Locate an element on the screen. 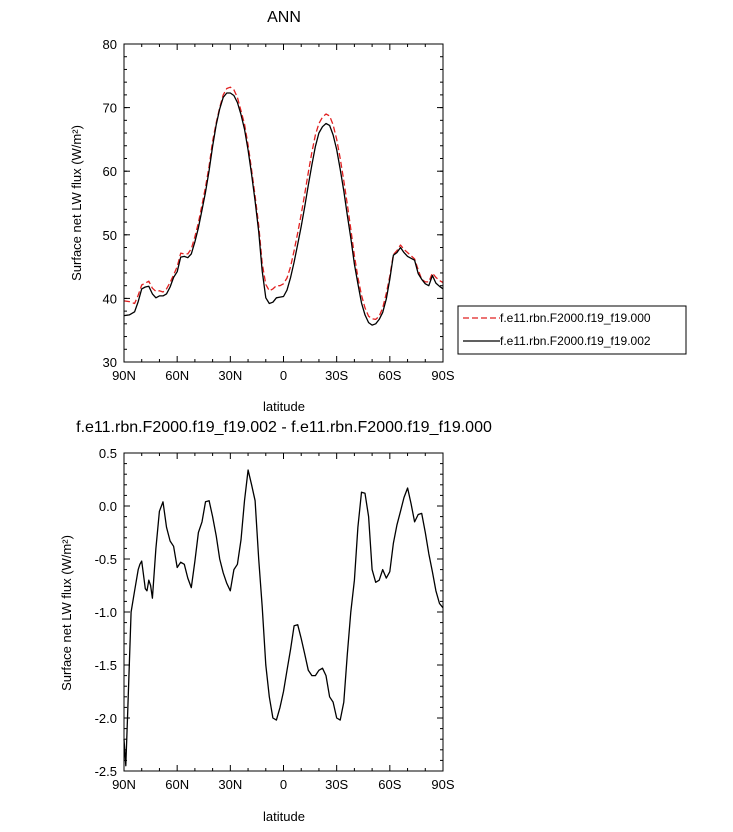 Image resolution: width=733 pixels, height=832 pixels. top-x-axis-label: latitude is located at coordinates (284, 406).